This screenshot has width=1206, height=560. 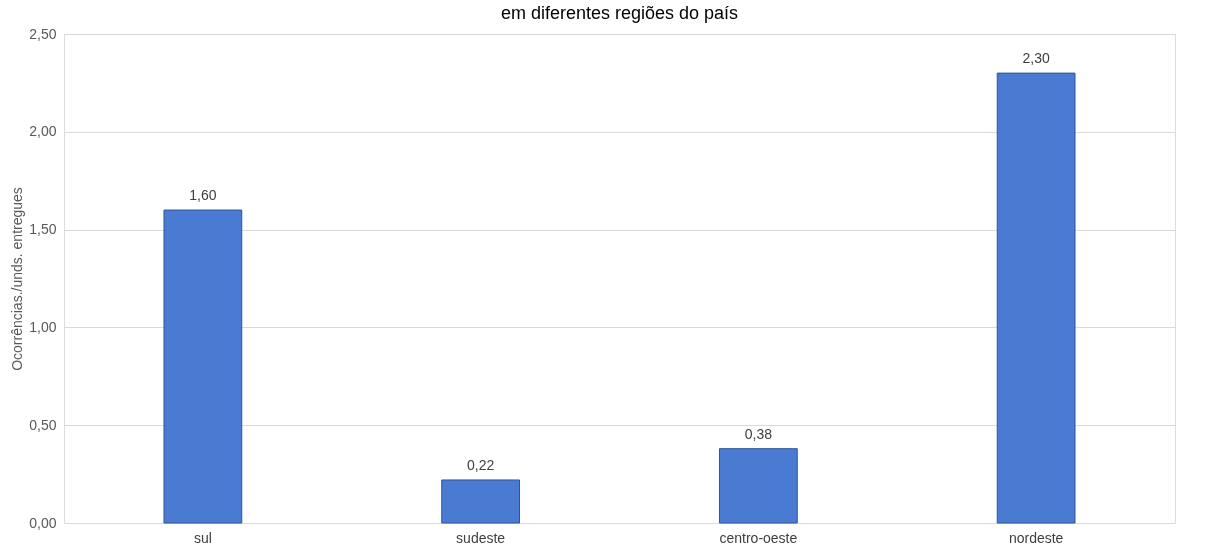 What do you see at coordinates (203, 195) in the screenshot?
I see `data-label: 1,60` at bounding box center [203, 195].